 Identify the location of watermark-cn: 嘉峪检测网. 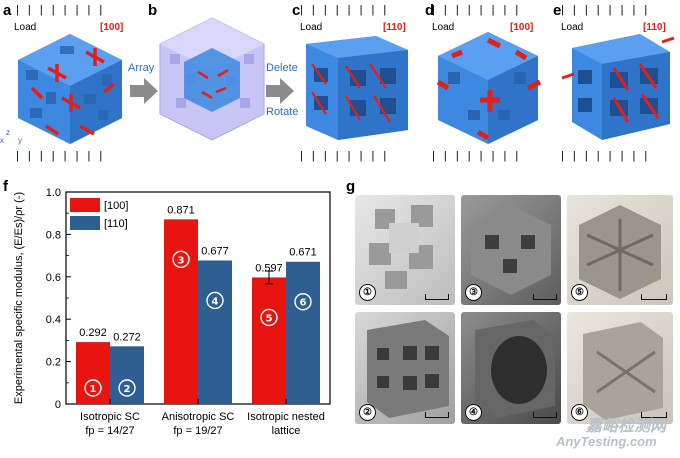
(626, 426).